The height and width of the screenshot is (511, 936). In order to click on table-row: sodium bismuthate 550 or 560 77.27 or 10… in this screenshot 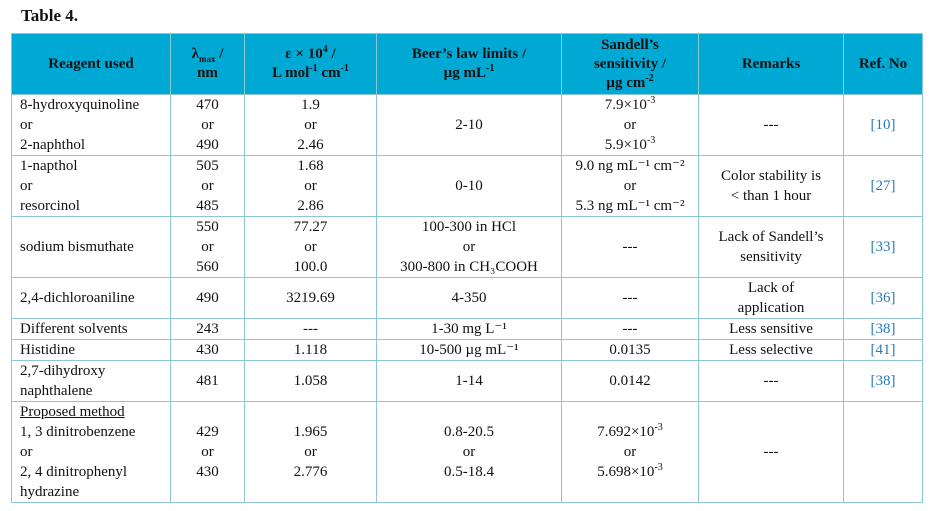, I will do `click(467, 247)`.